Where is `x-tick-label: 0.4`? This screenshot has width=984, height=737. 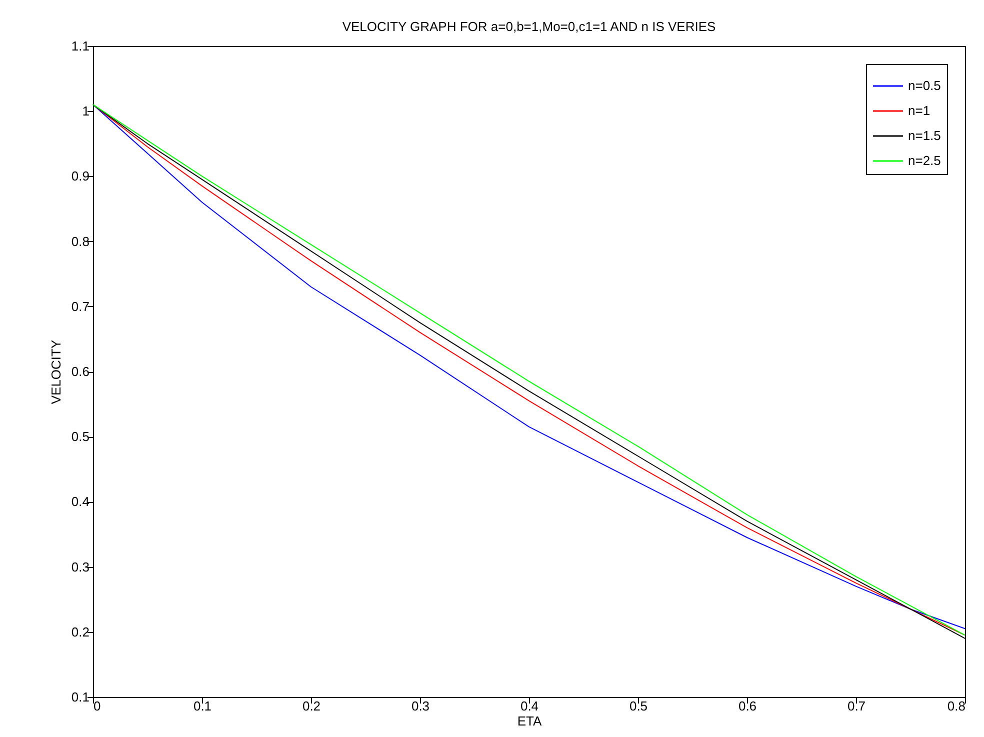 x-tick-label: 0.4 is located at coordinates (529, 706).